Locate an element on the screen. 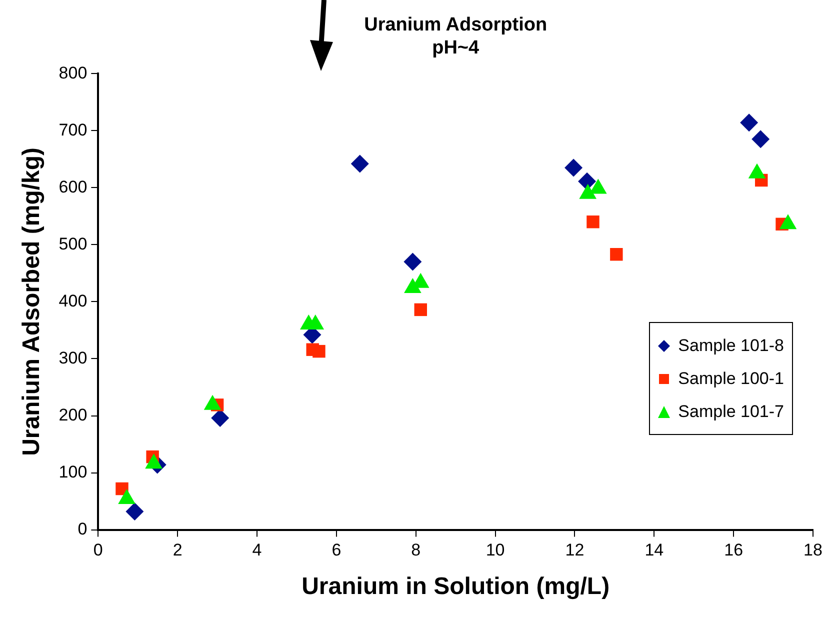  x-tick-label: 10 is located at coordinates (495, 550).